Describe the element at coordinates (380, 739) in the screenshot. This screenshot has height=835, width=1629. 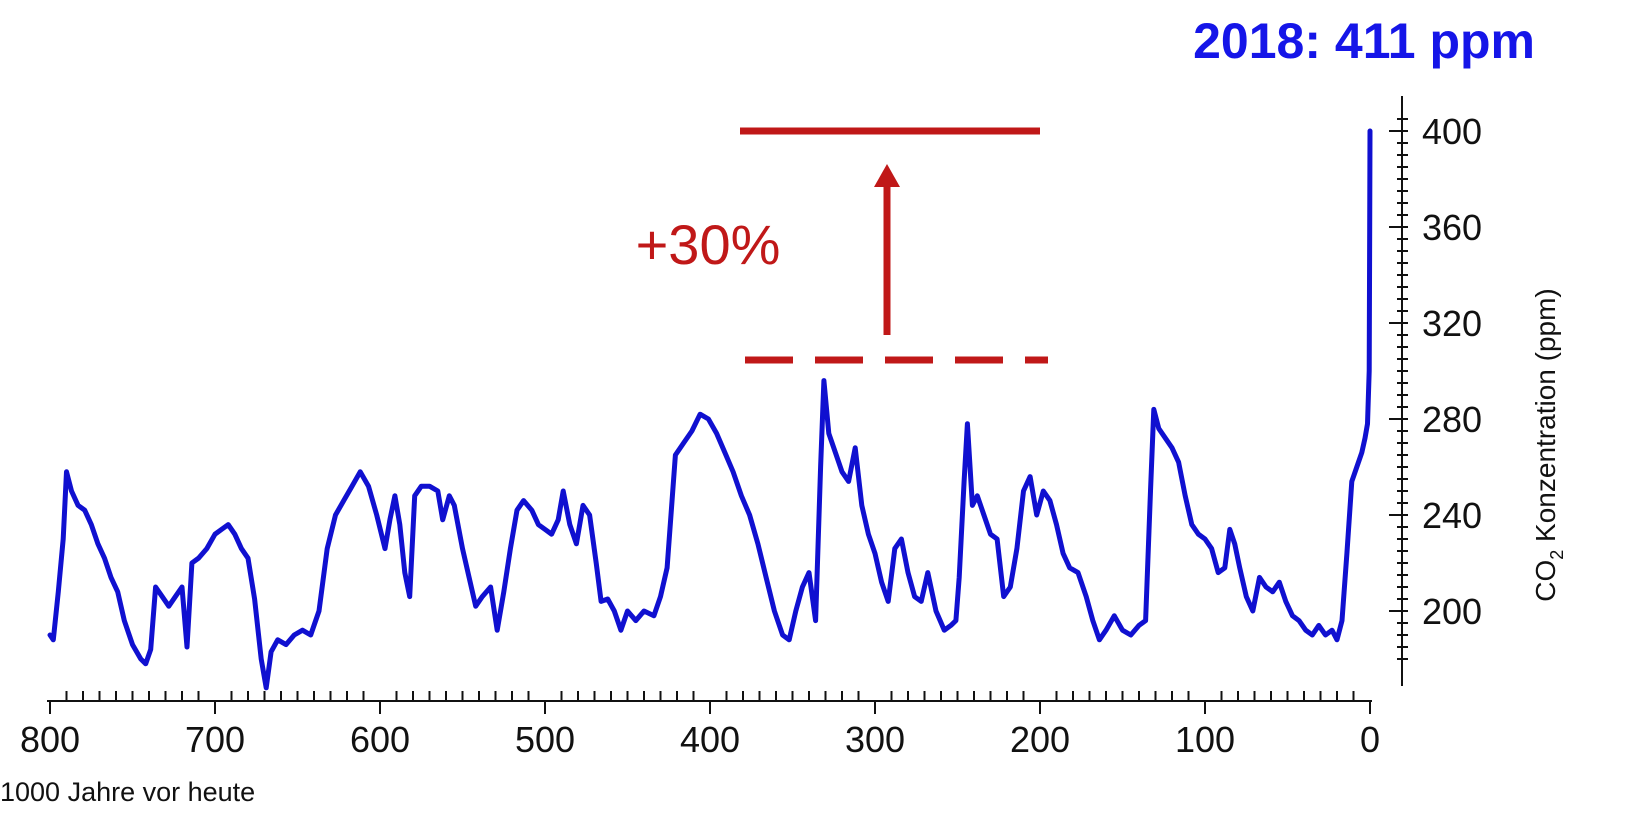
I see `x-tick-label: 600` at that location.